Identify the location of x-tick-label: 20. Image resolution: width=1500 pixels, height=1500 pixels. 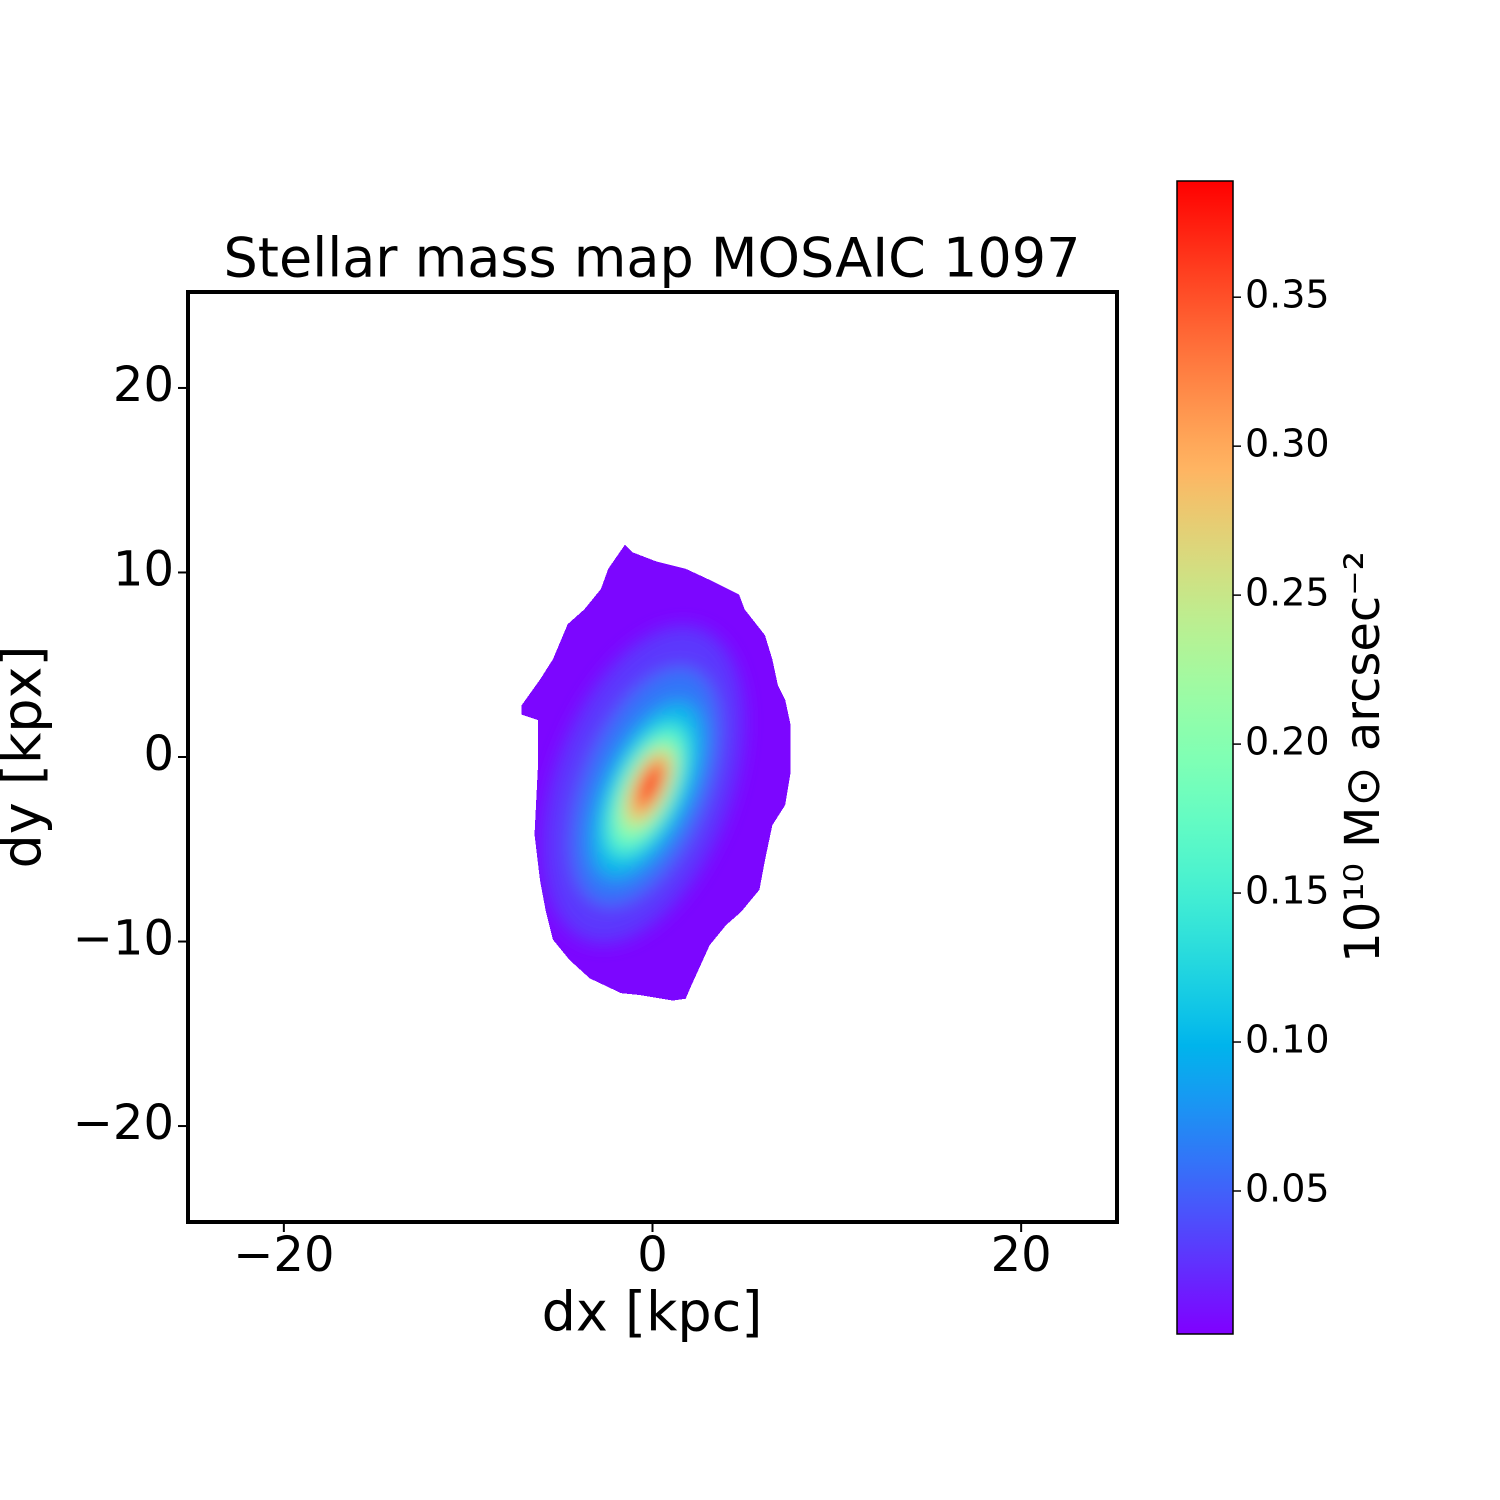
(1021, 1255).